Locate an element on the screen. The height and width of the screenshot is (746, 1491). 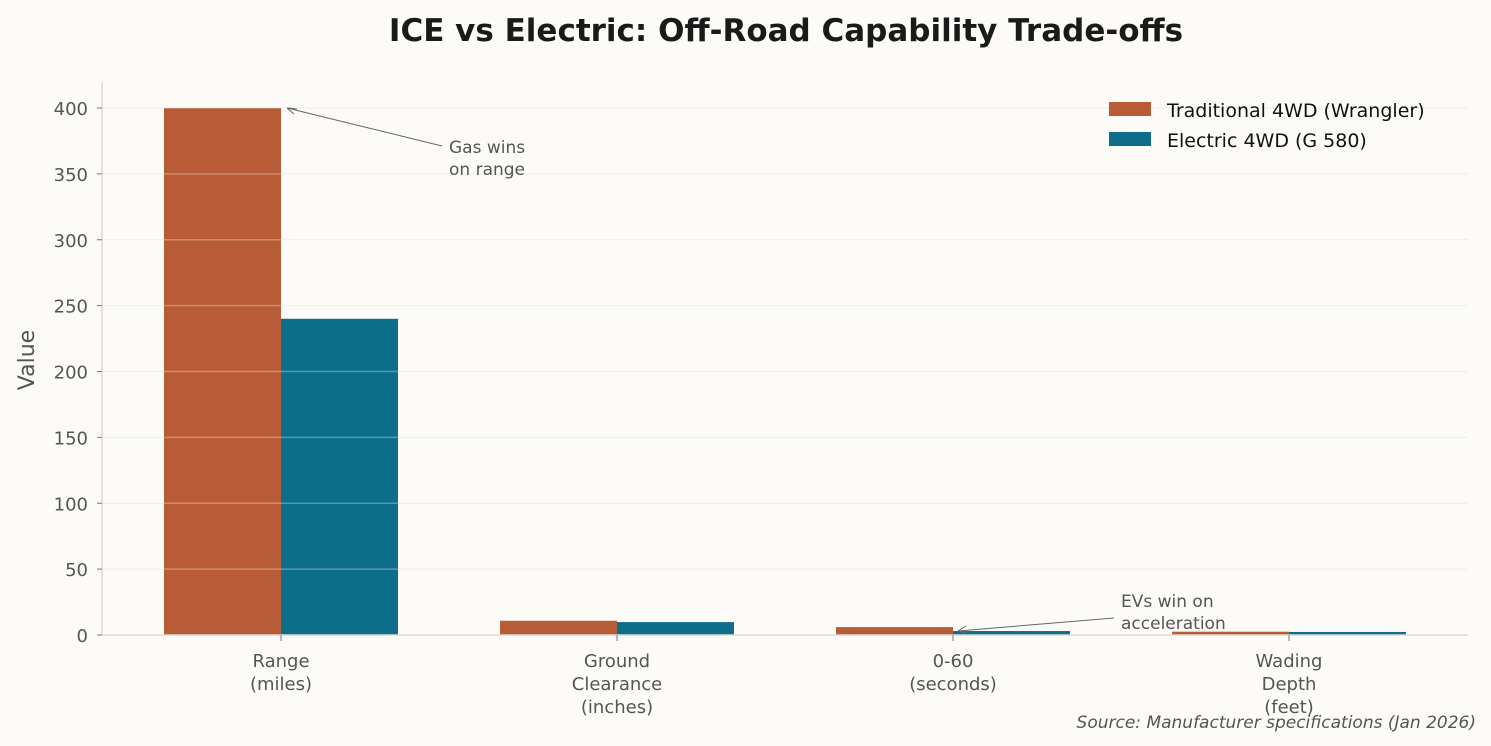
y-tick-label: 0 is located at coordinates (82, 636).